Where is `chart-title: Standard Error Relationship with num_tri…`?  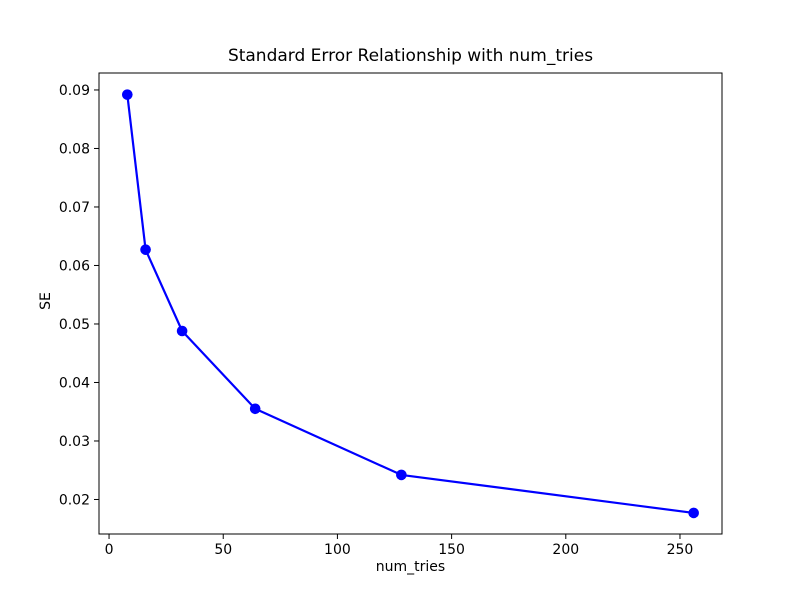
chart-title: Standard Error Relationship with num_tri… is located at coordinates (410, 56).